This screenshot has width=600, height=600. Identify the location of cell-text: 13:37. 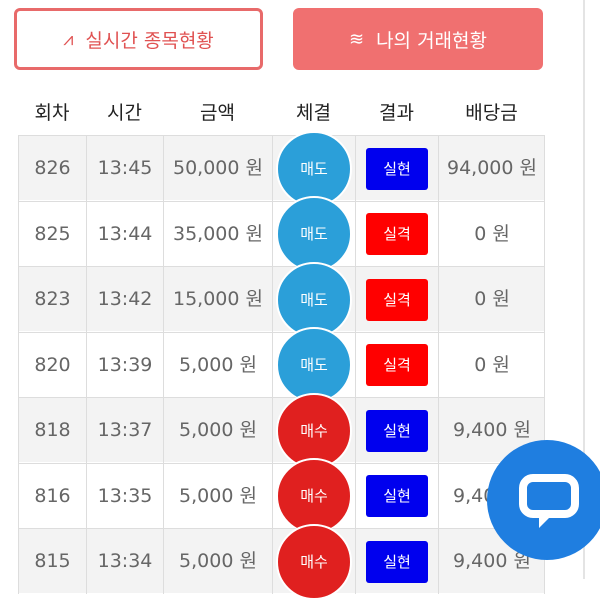
(125, 430).